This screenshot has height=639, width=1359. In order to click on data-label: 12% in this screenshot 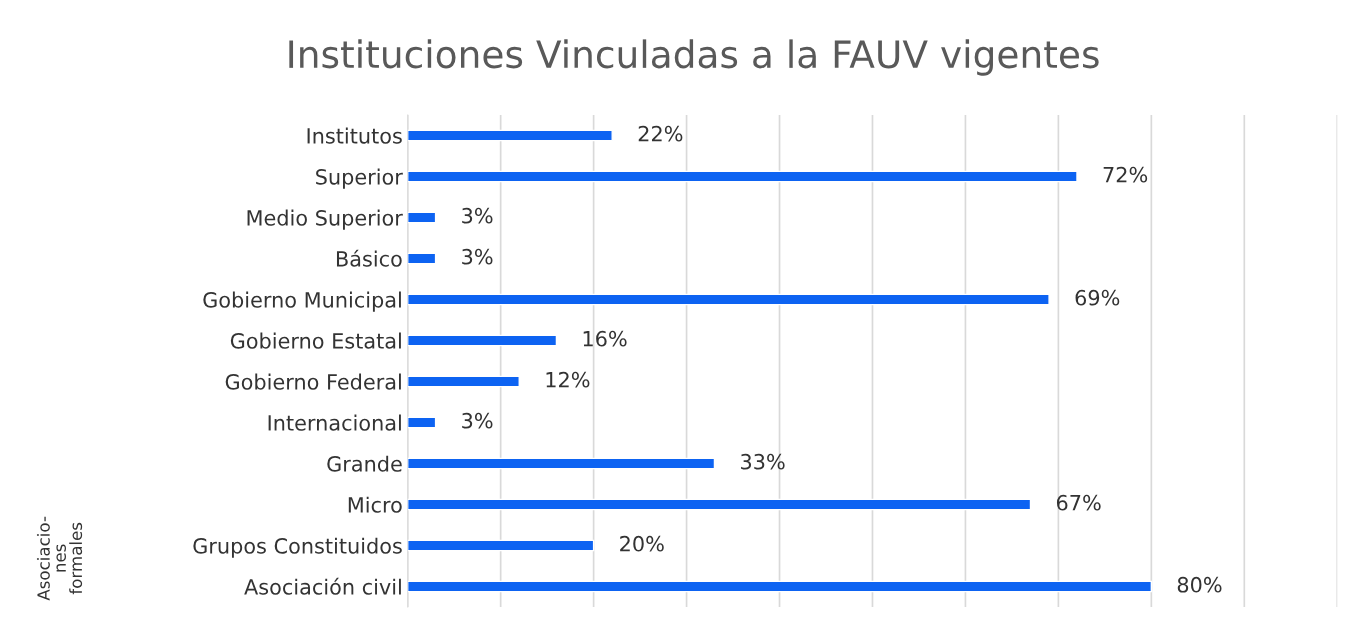, I will do `click(568, 379)`.